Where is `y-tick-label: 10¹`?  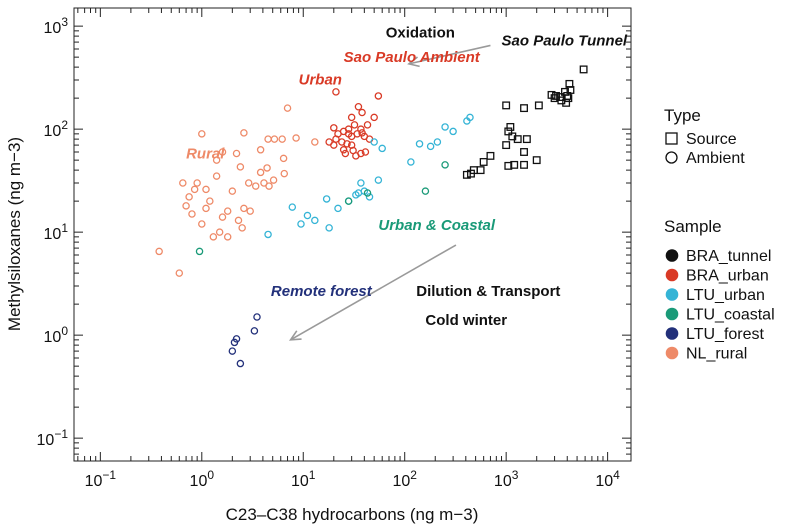 y-tick-label: 10¹ is located at coordinates (56, 232).